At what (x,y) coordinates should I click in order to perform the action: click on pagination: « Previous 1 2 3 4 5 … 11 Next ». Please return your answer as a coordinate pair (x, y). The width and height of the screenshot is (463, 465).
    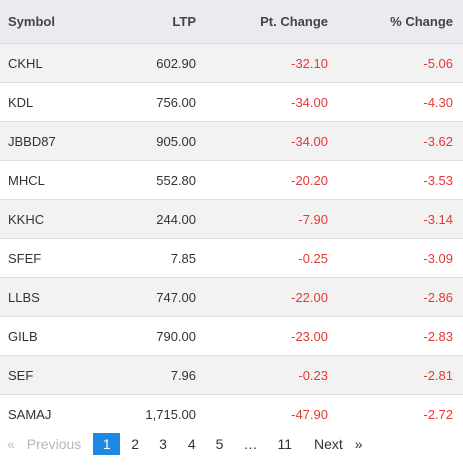
    Looking at the image, I should click on (231, 444).